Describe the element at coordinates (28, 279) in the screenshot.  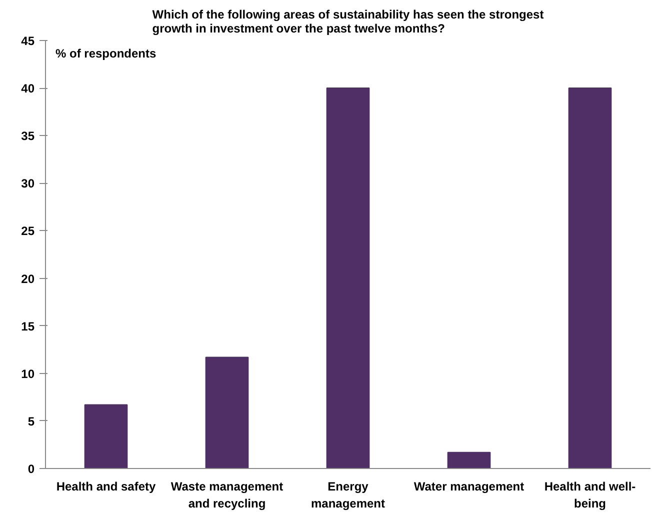
I see `y-tick-label: 20` at that location.